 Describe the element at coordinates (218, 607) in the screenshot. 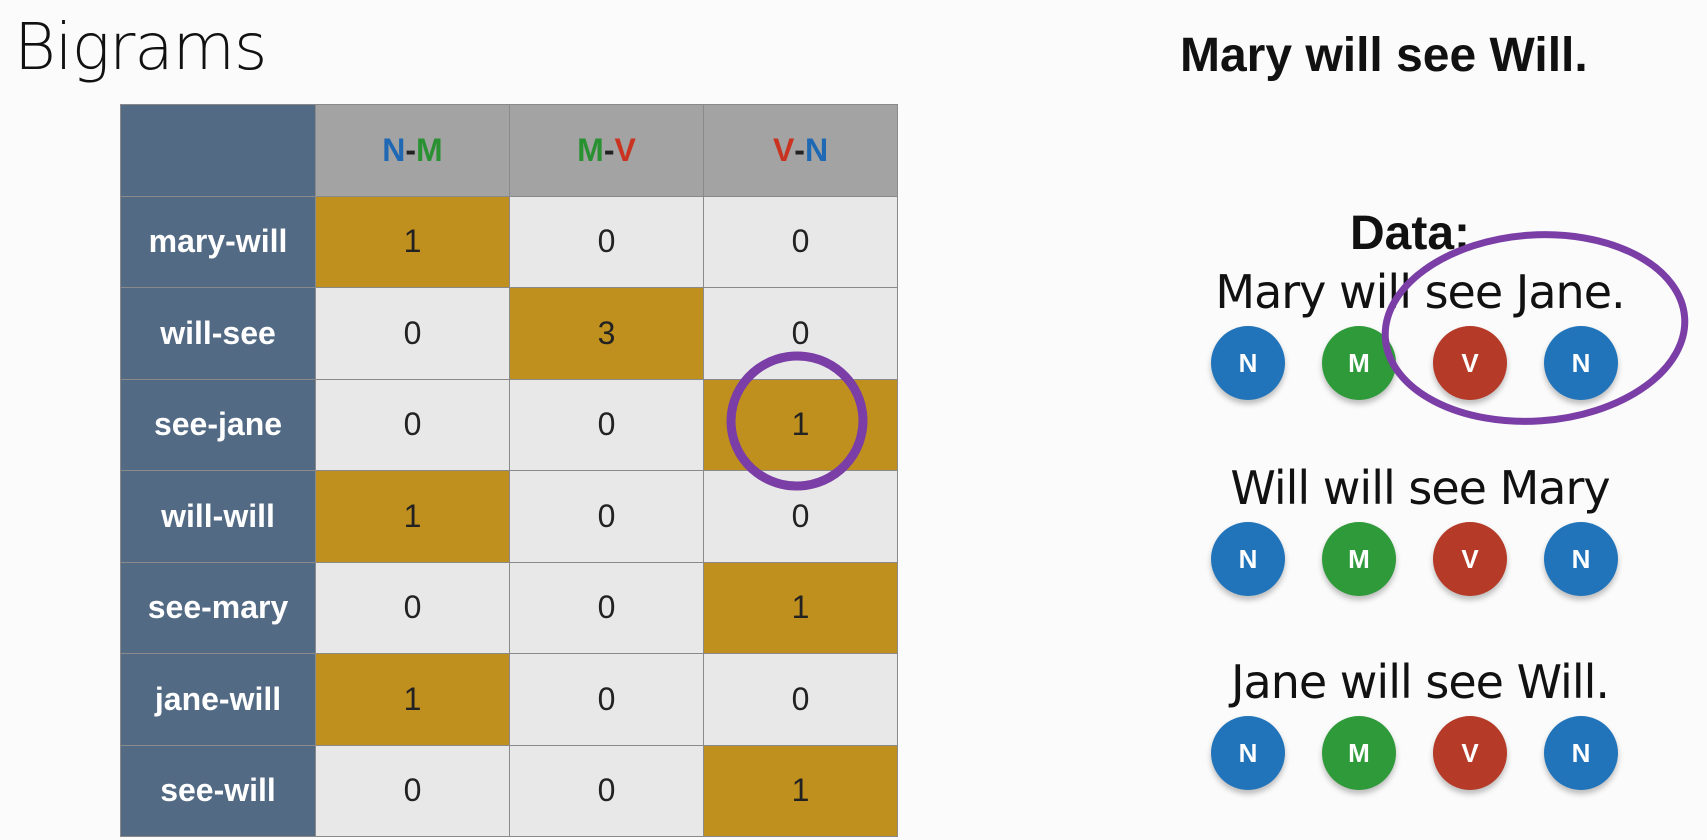

I see `row-header: see-mary` at that location.